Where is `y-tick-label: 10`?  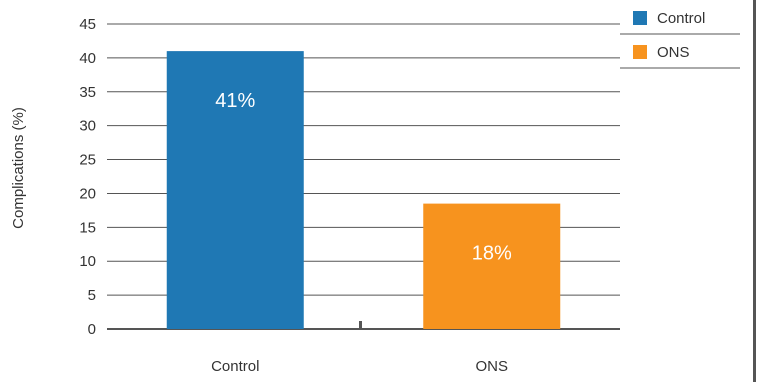
y-tick-label: 10 is located at coordinates (87, 261).